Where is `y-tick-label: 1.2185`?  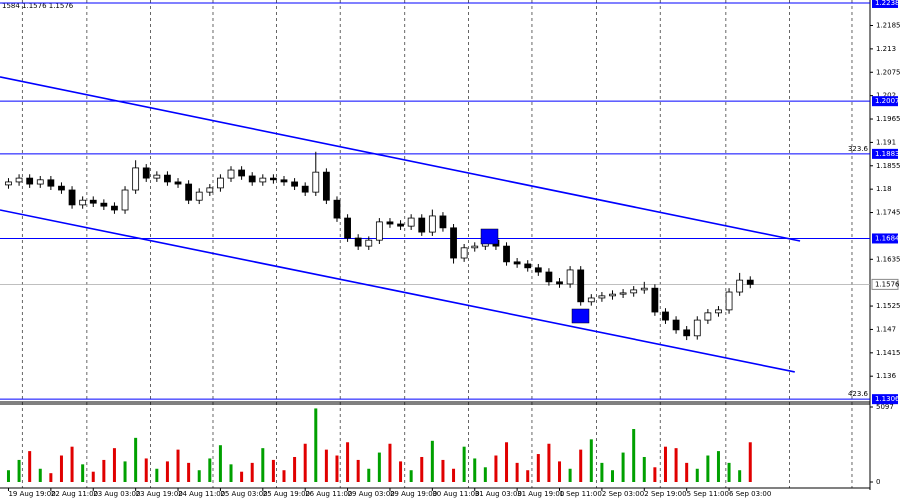 y-tick-label: 1.2185 is located at coordinates (888, 26).